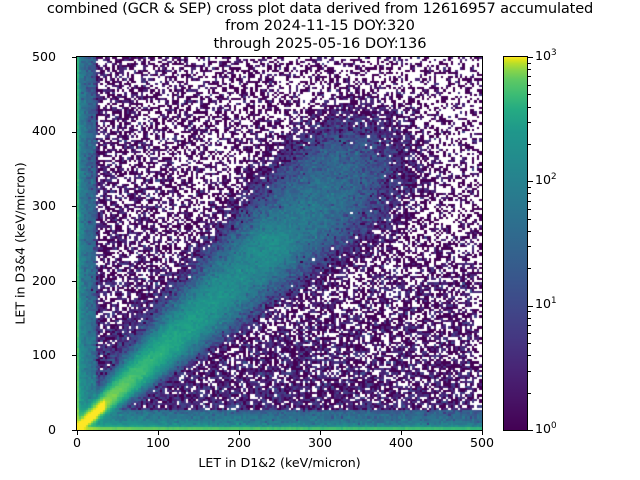  What do you see at coordinates (482, 442) in the screenshot?
I see `x-tick-label: 500` at bounding box center [482, 442].